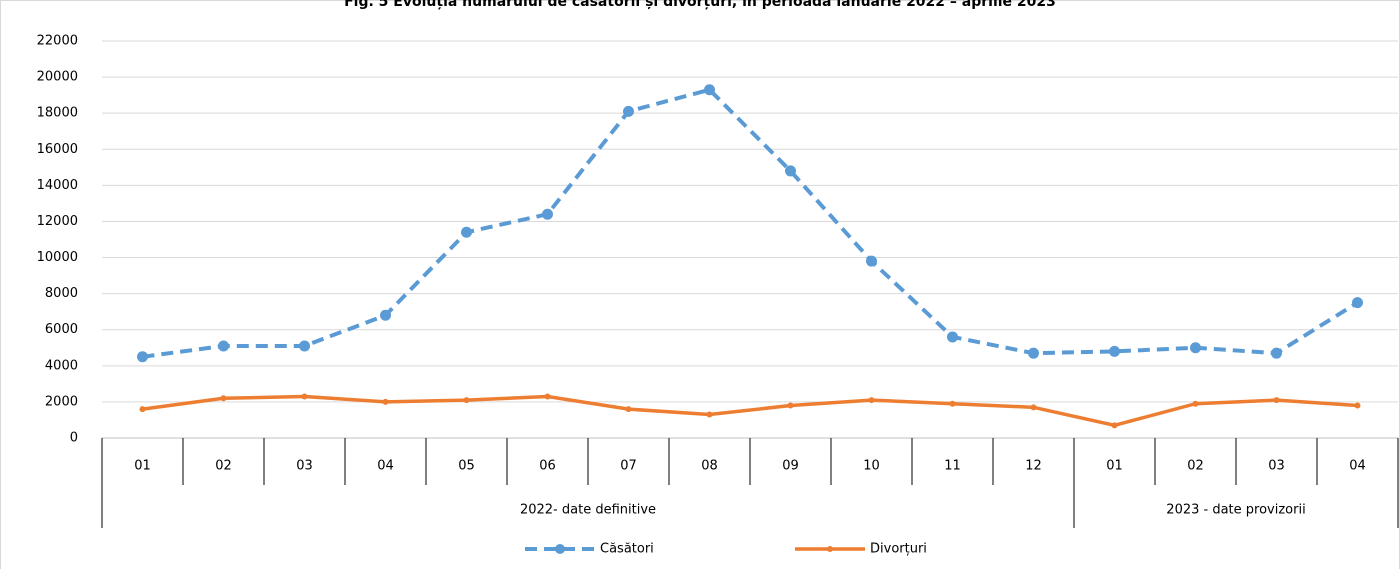 The width and height of the screenshot is (1400, 569). Describe the element at coordinates (57, 77) in the screenshot. I see `y-tick-label: 20000` at that location.